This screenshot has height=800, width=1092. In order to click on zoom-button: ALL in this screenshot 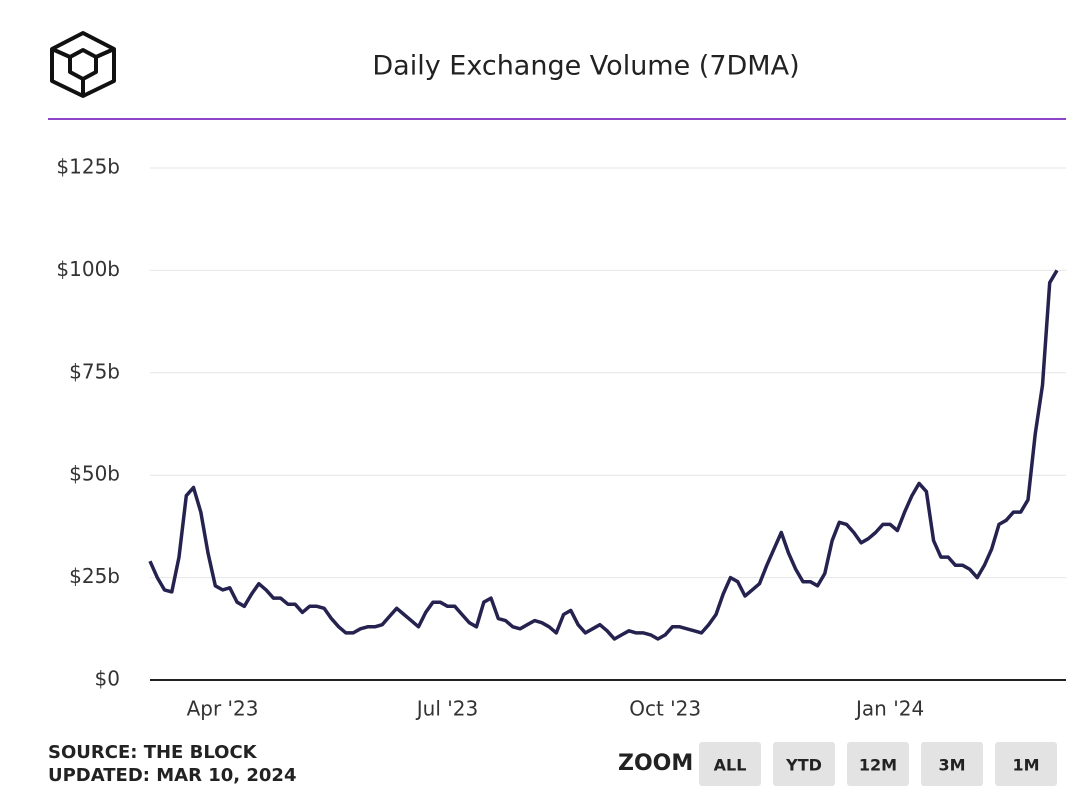, I will do `click(730, 764)`.